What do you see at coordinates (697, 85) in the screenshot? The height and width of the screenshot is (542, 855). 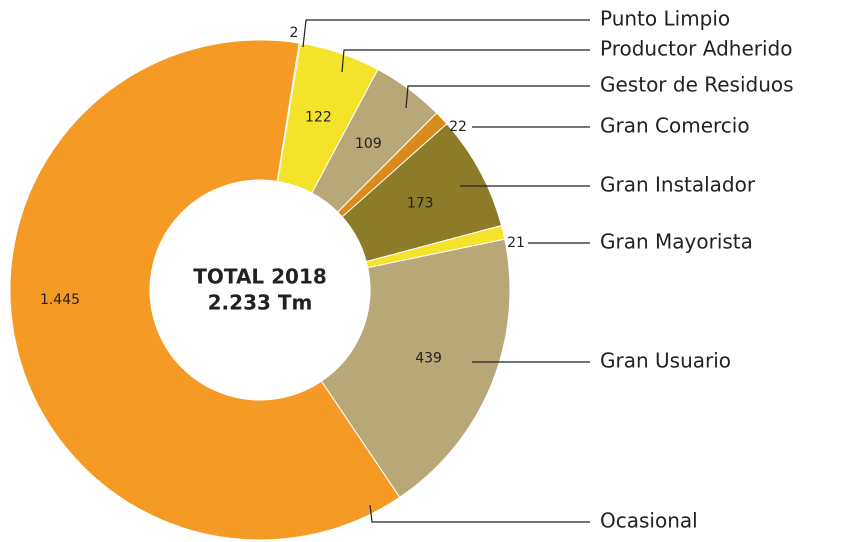 I see `legend-label: Gestor de Residuos` at bounding box center [697, 85].